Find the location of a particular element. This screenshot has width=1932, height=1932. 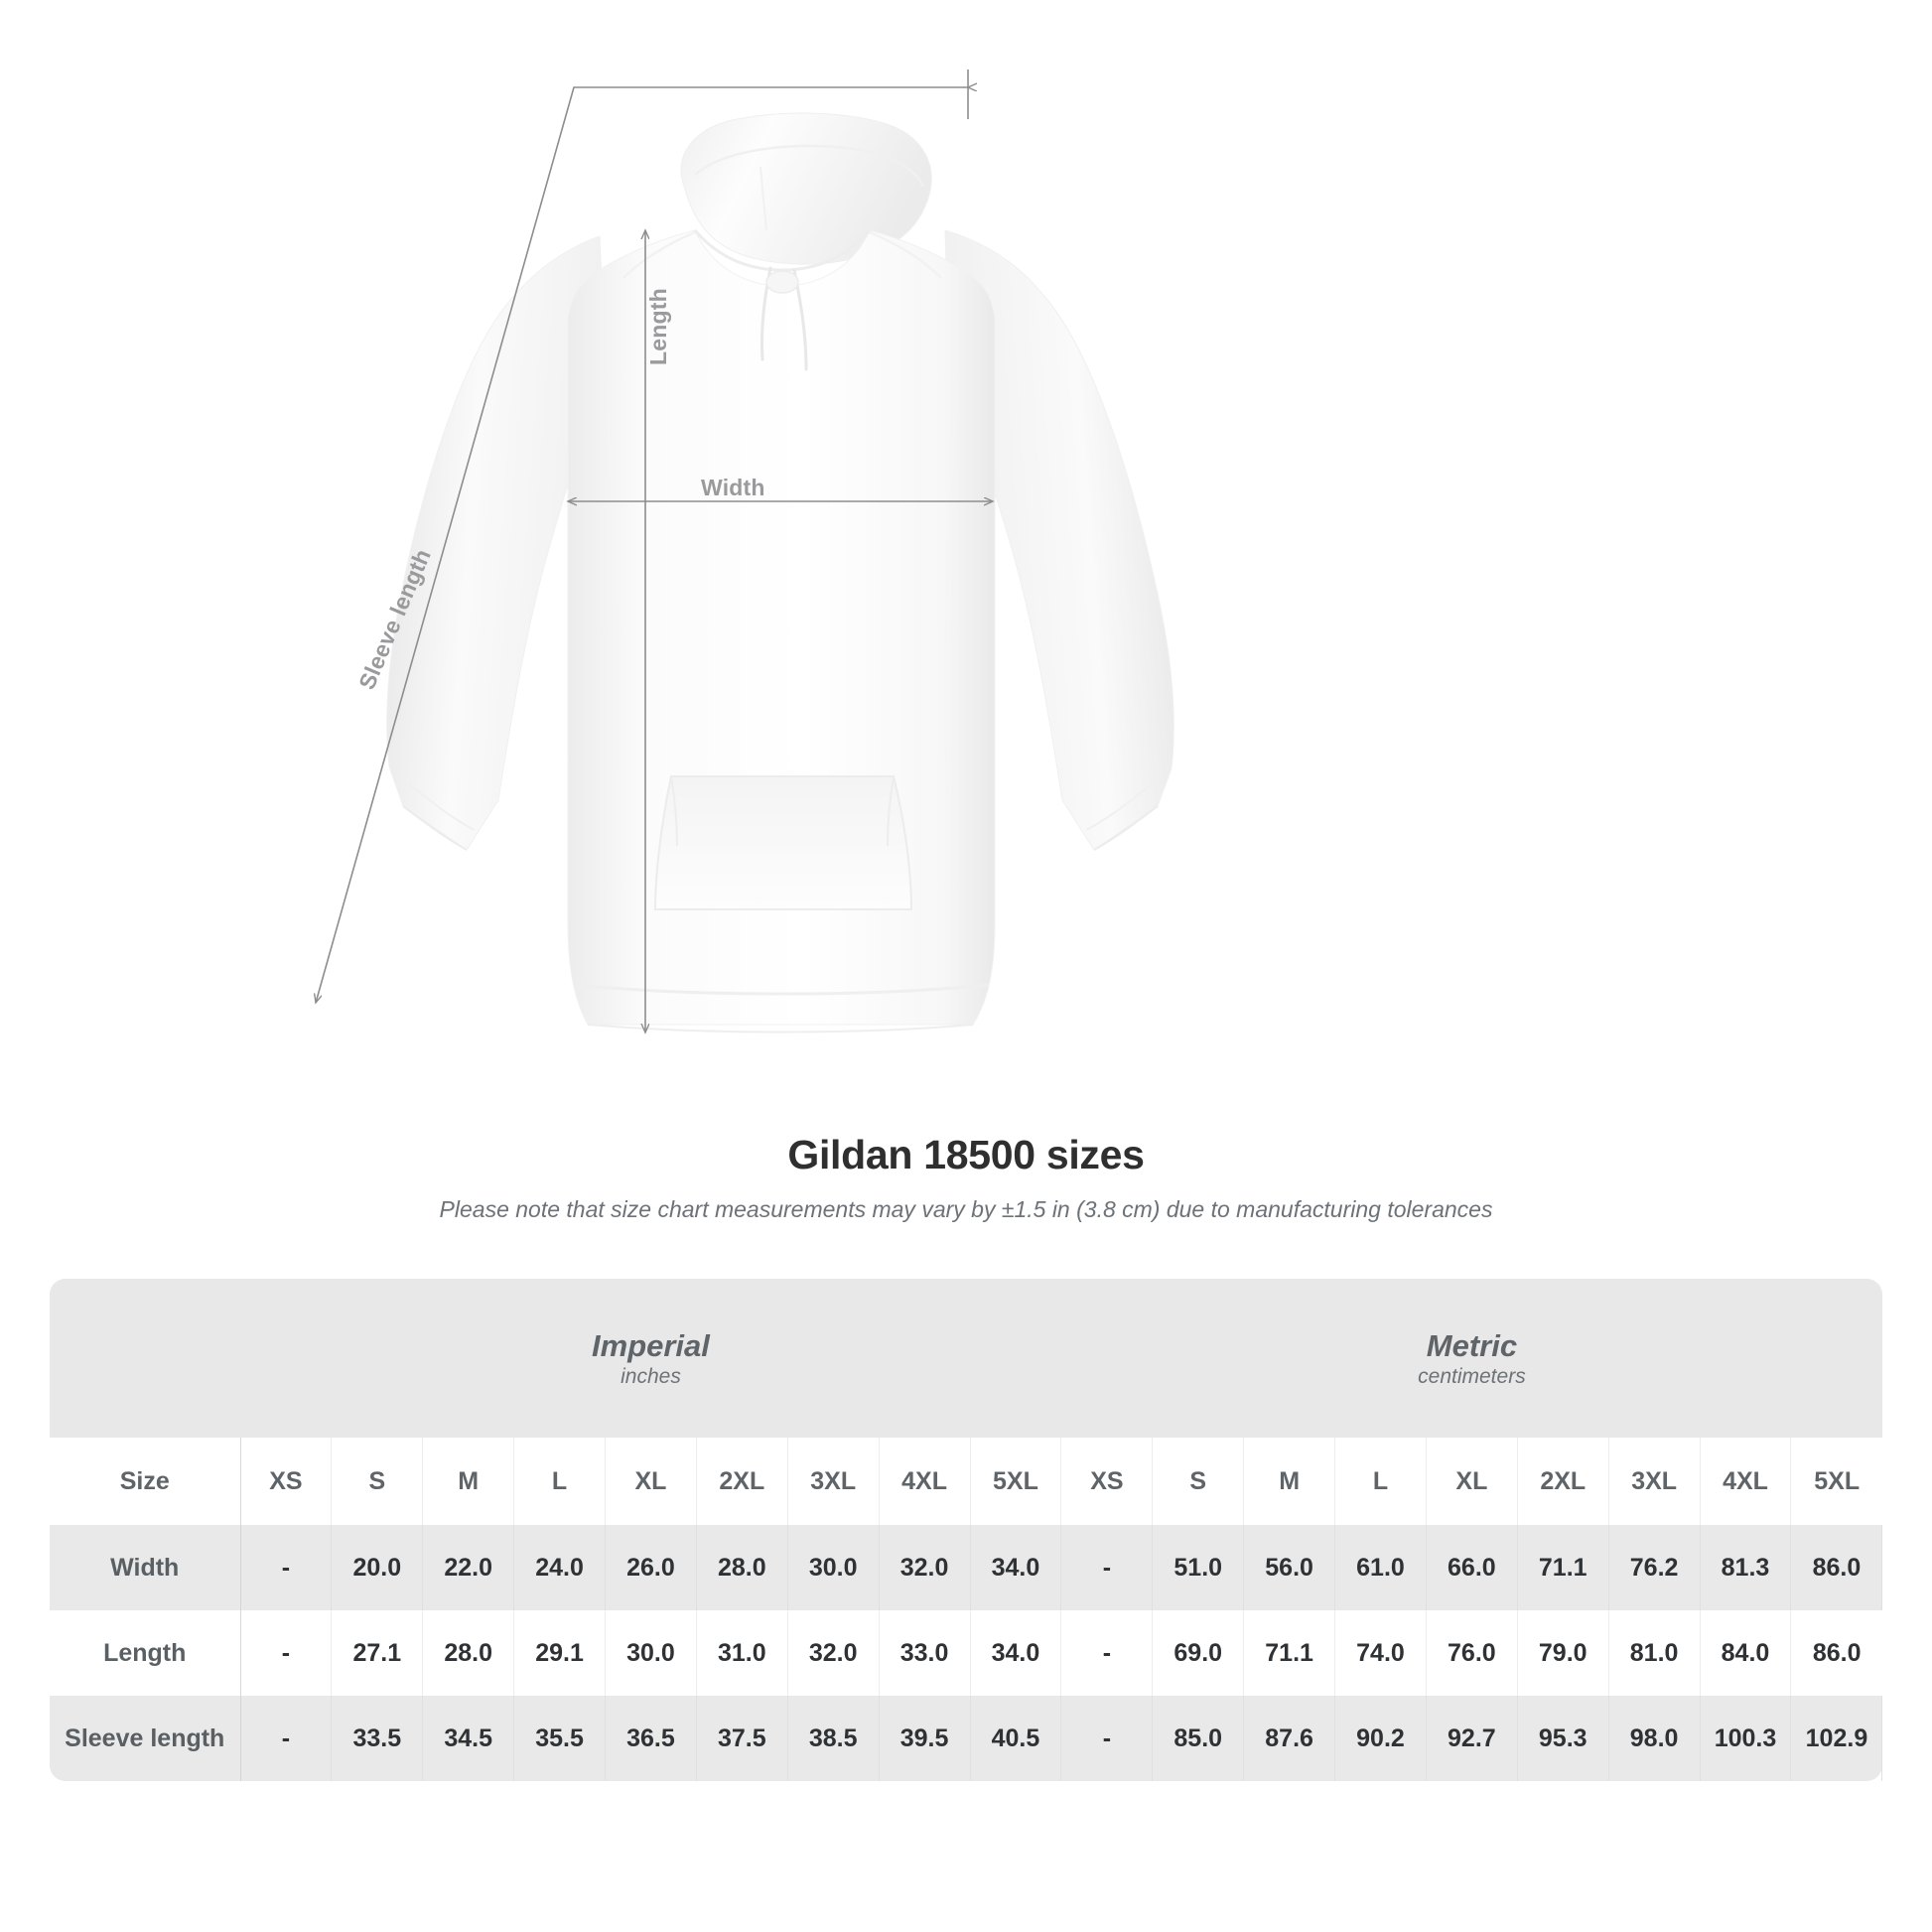

length-label: Length is located at coordinates (658, 326).